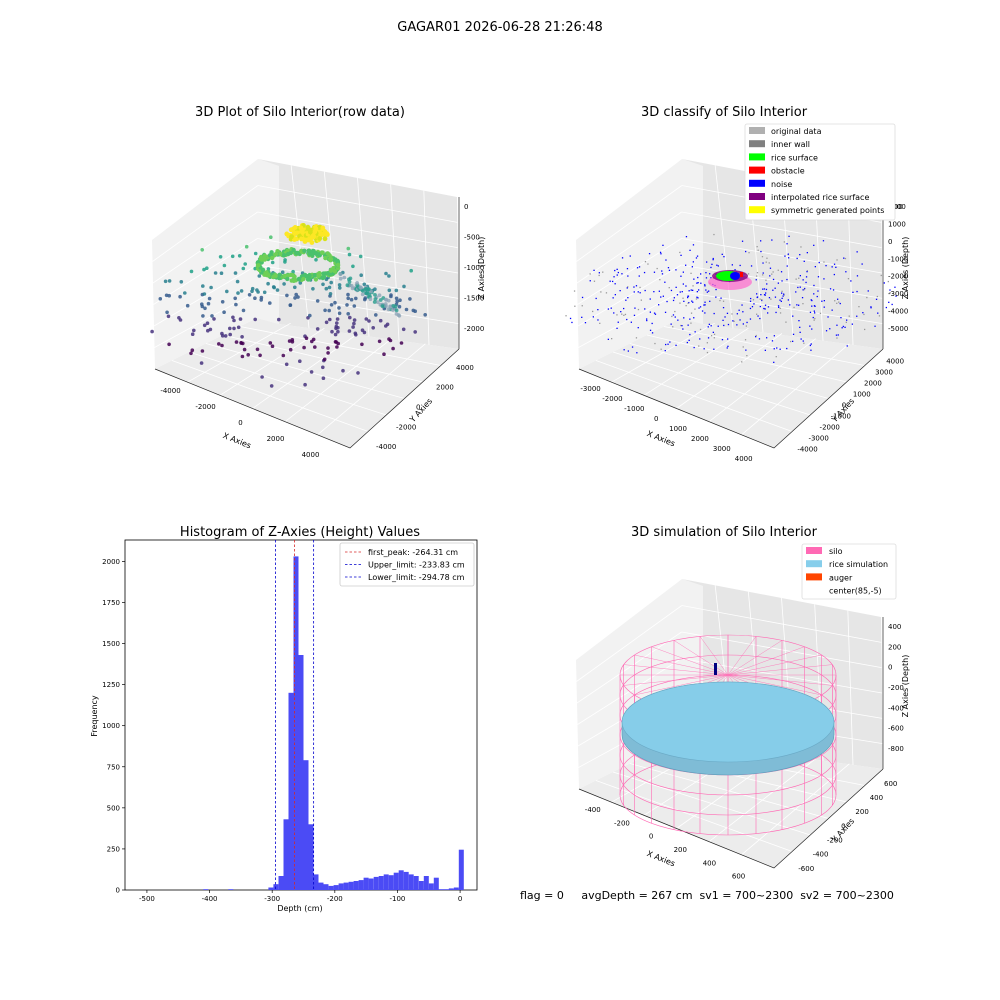 Image resolution: width=1000 pixels, height=1000 pixels. I want to click on z-tick-label: -5000, so click(898, 329).